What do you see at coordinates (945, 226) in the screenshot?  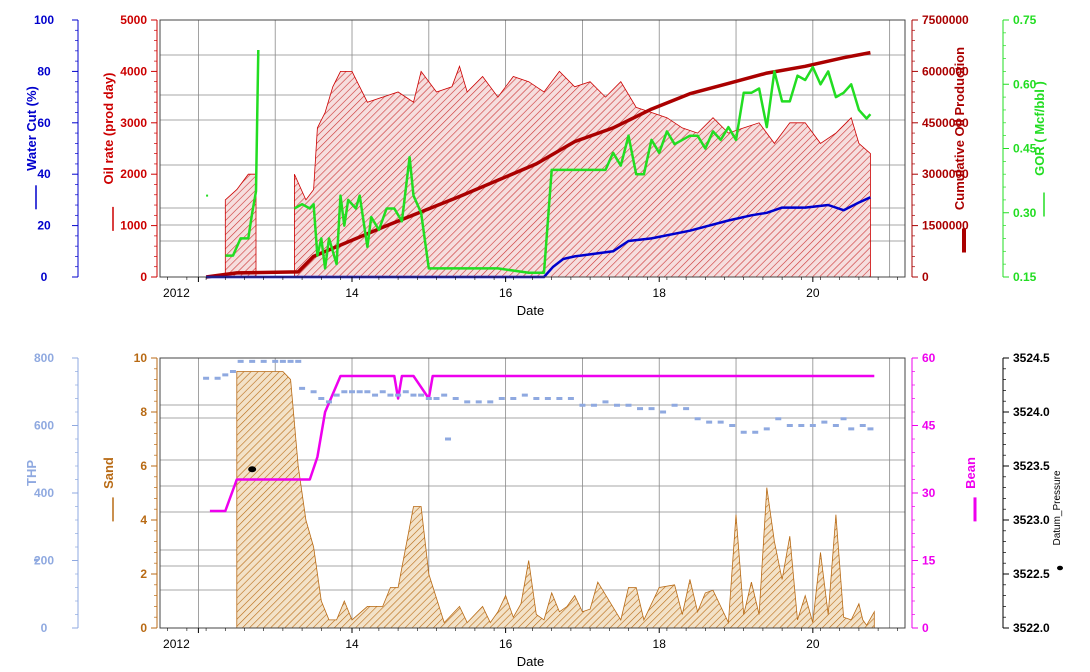 I see `y-tick-label: 1500000` at bounding box center [945, 226].